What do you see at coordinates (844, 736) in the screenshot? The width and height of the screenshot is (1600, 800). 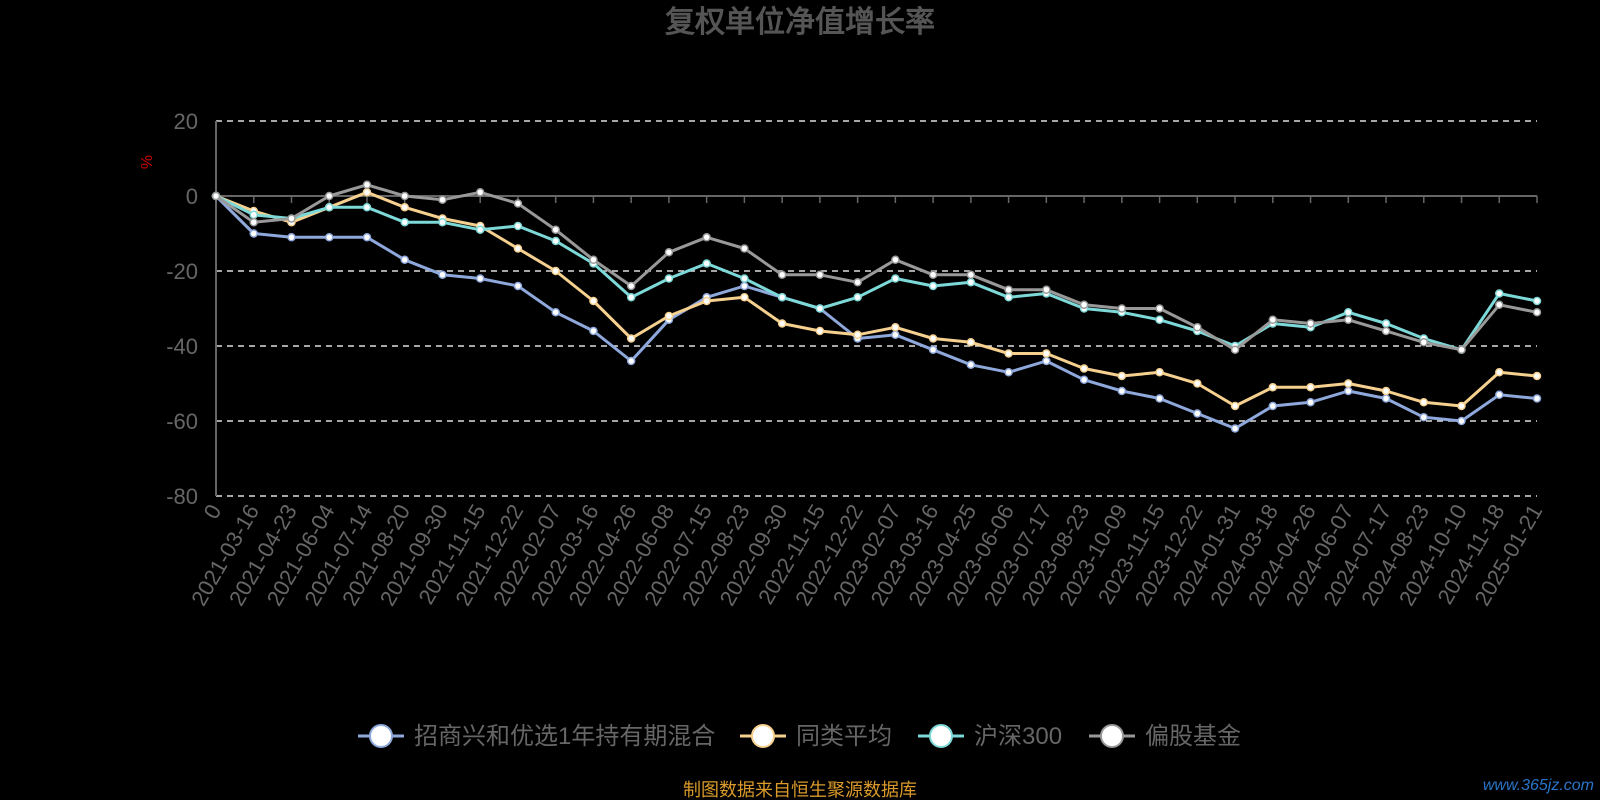 I see `legend-label: 同类平均` at bounding box center [844, 736].